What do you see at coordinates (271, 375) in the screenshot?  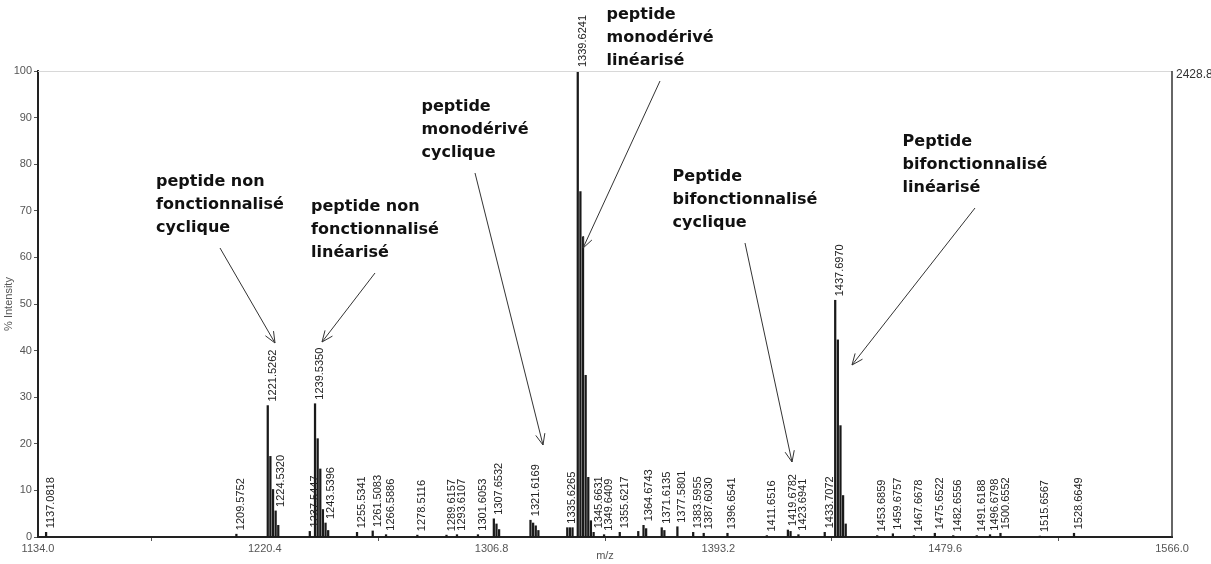 I see `annotation: 1221.5262` at bounding box center [271, 375].